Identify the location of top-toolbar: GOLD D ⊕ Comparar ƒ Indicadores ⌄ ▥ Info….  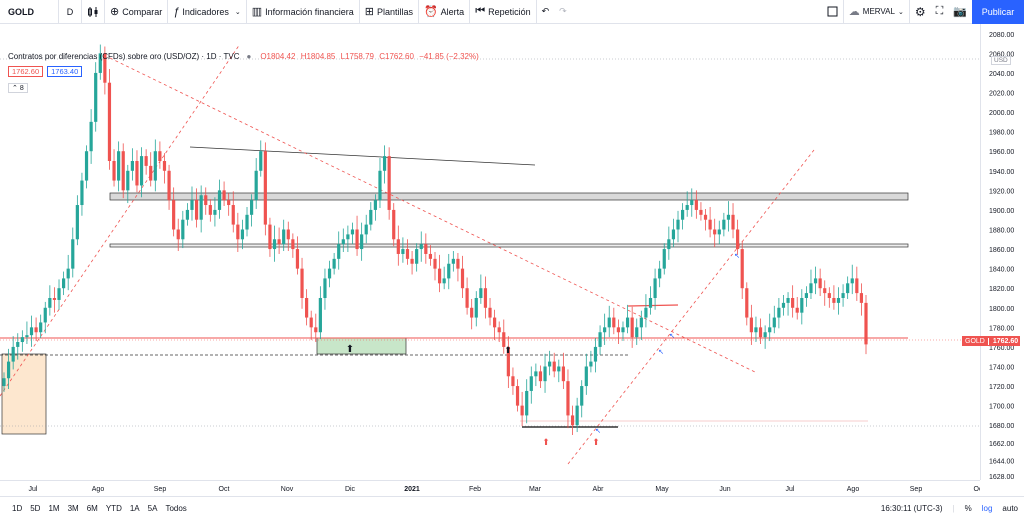
(512, 12).